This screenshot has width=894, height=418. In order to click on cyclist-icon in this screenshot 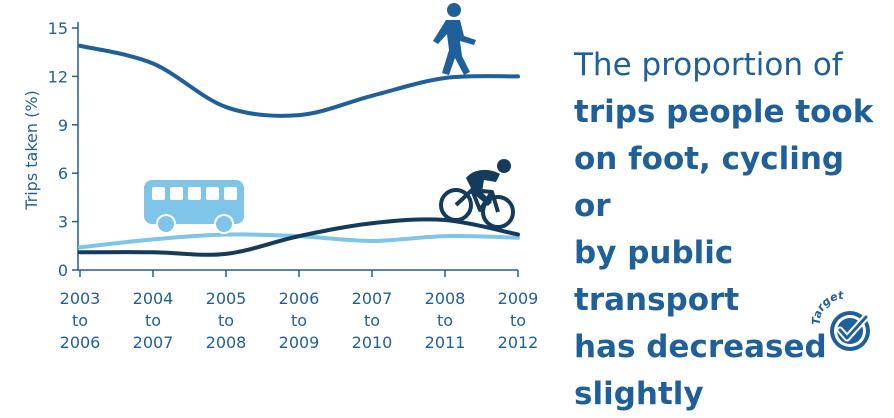, I will do `click(477, 193)`.